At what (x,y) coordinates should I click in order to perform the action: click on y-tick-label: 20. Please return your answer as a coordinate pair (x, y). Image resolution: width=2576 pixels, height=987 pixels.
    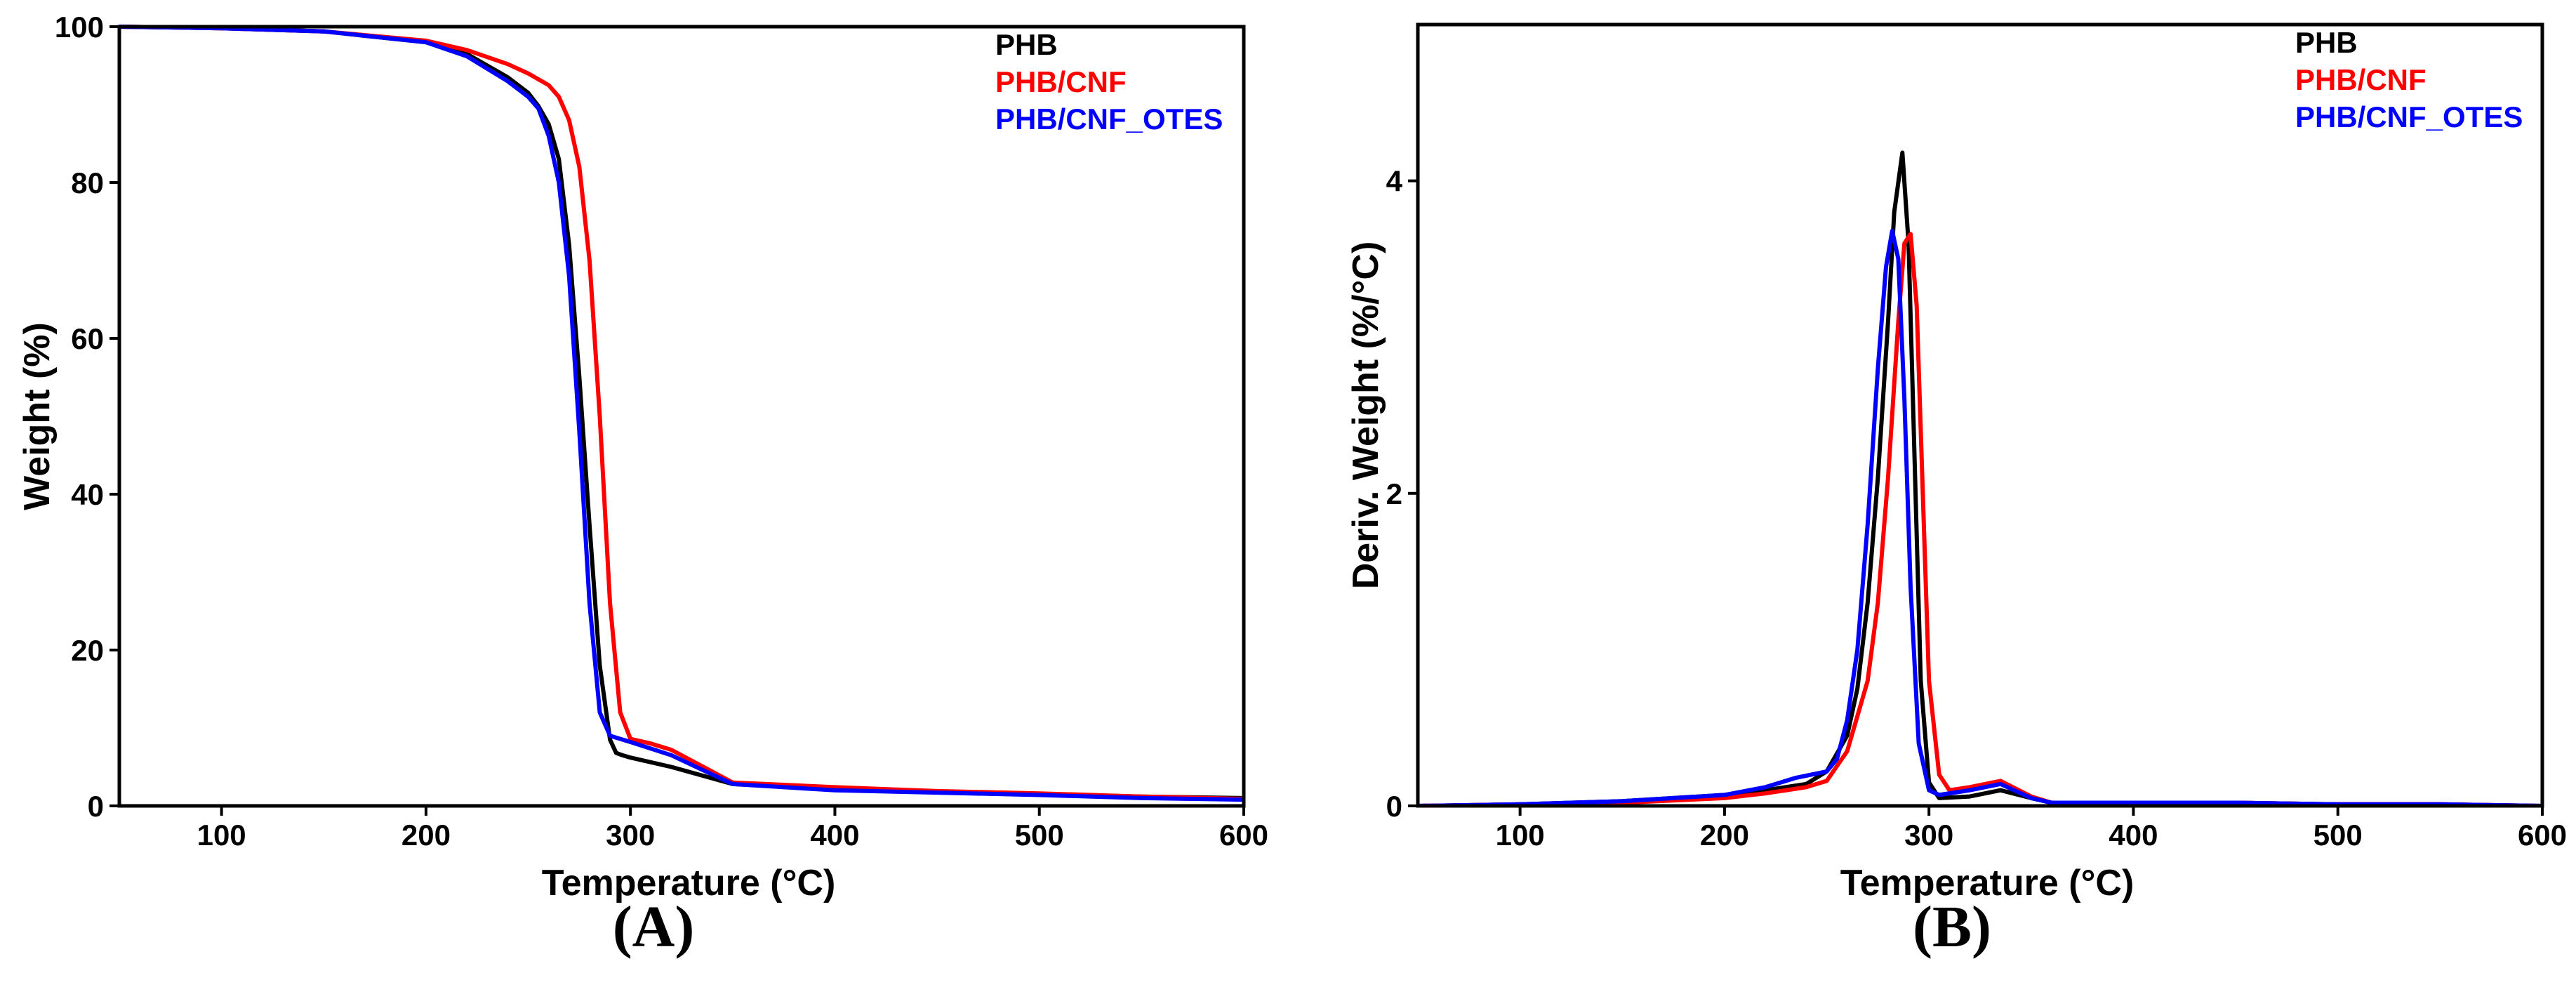
    Looking at the image, I should click on (88, 650).